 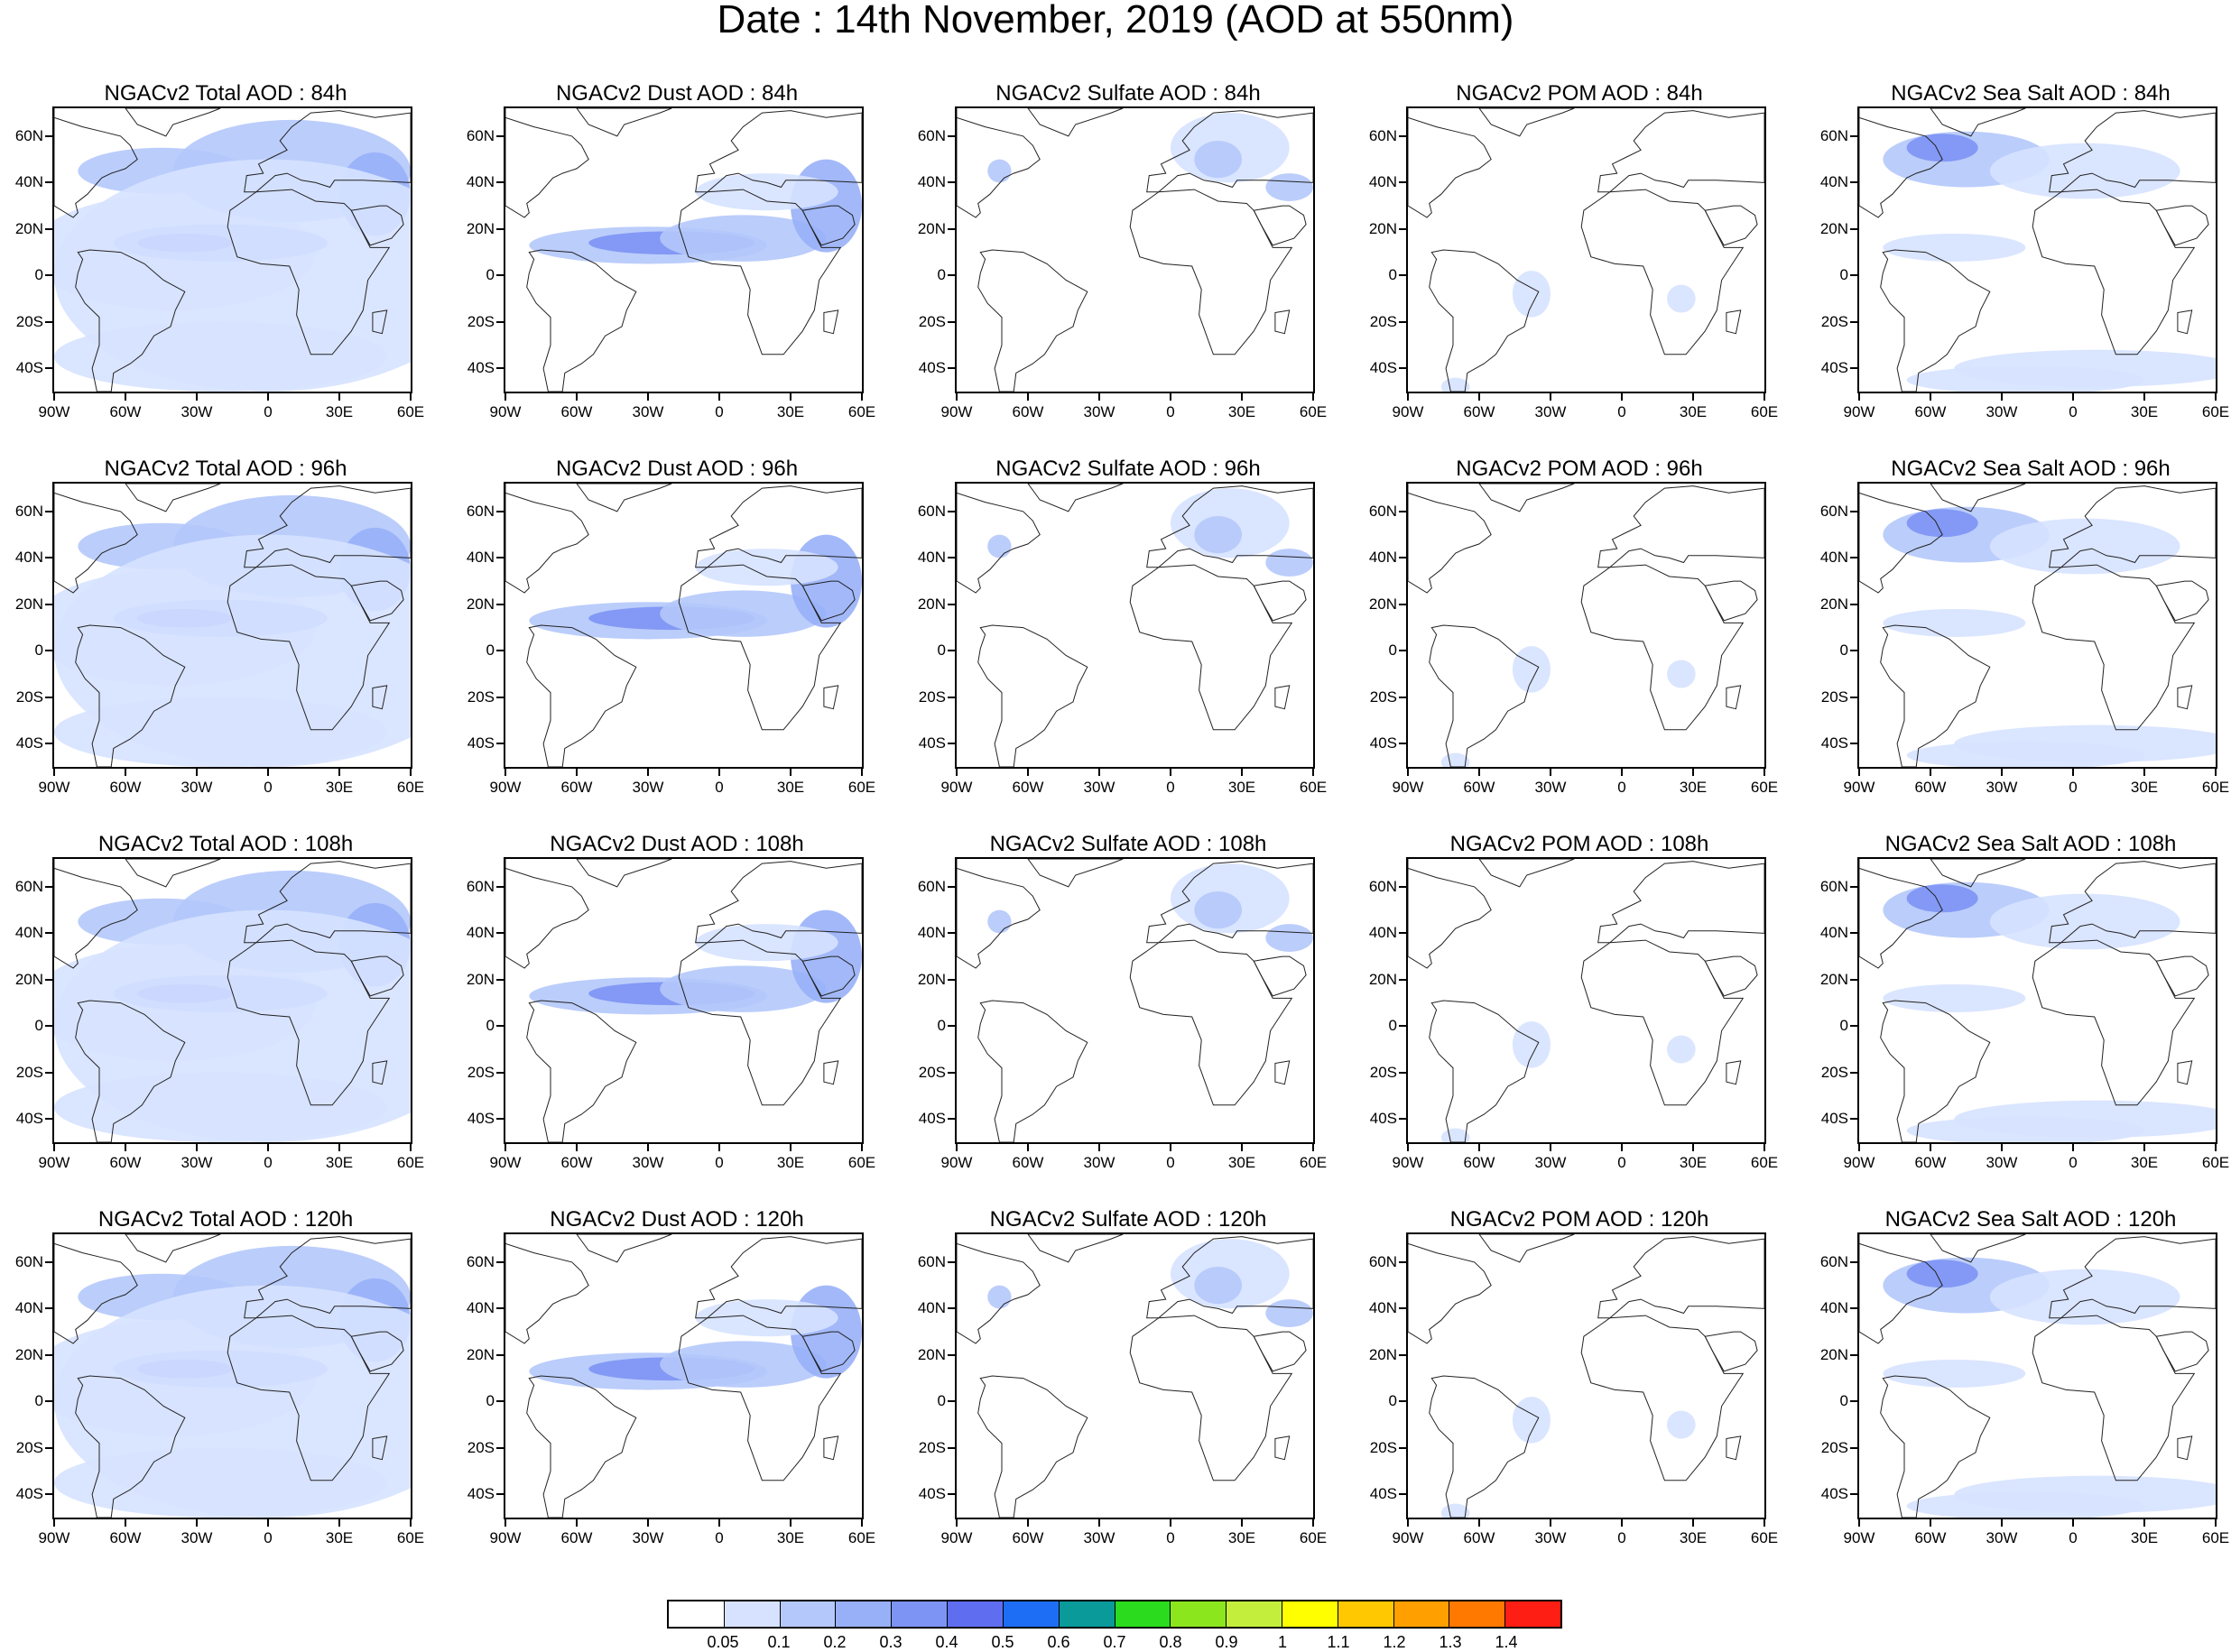 I want to click on panel-title: NGACv2 Sea Salt AOD : 84h, so click(x=2031, y=93).